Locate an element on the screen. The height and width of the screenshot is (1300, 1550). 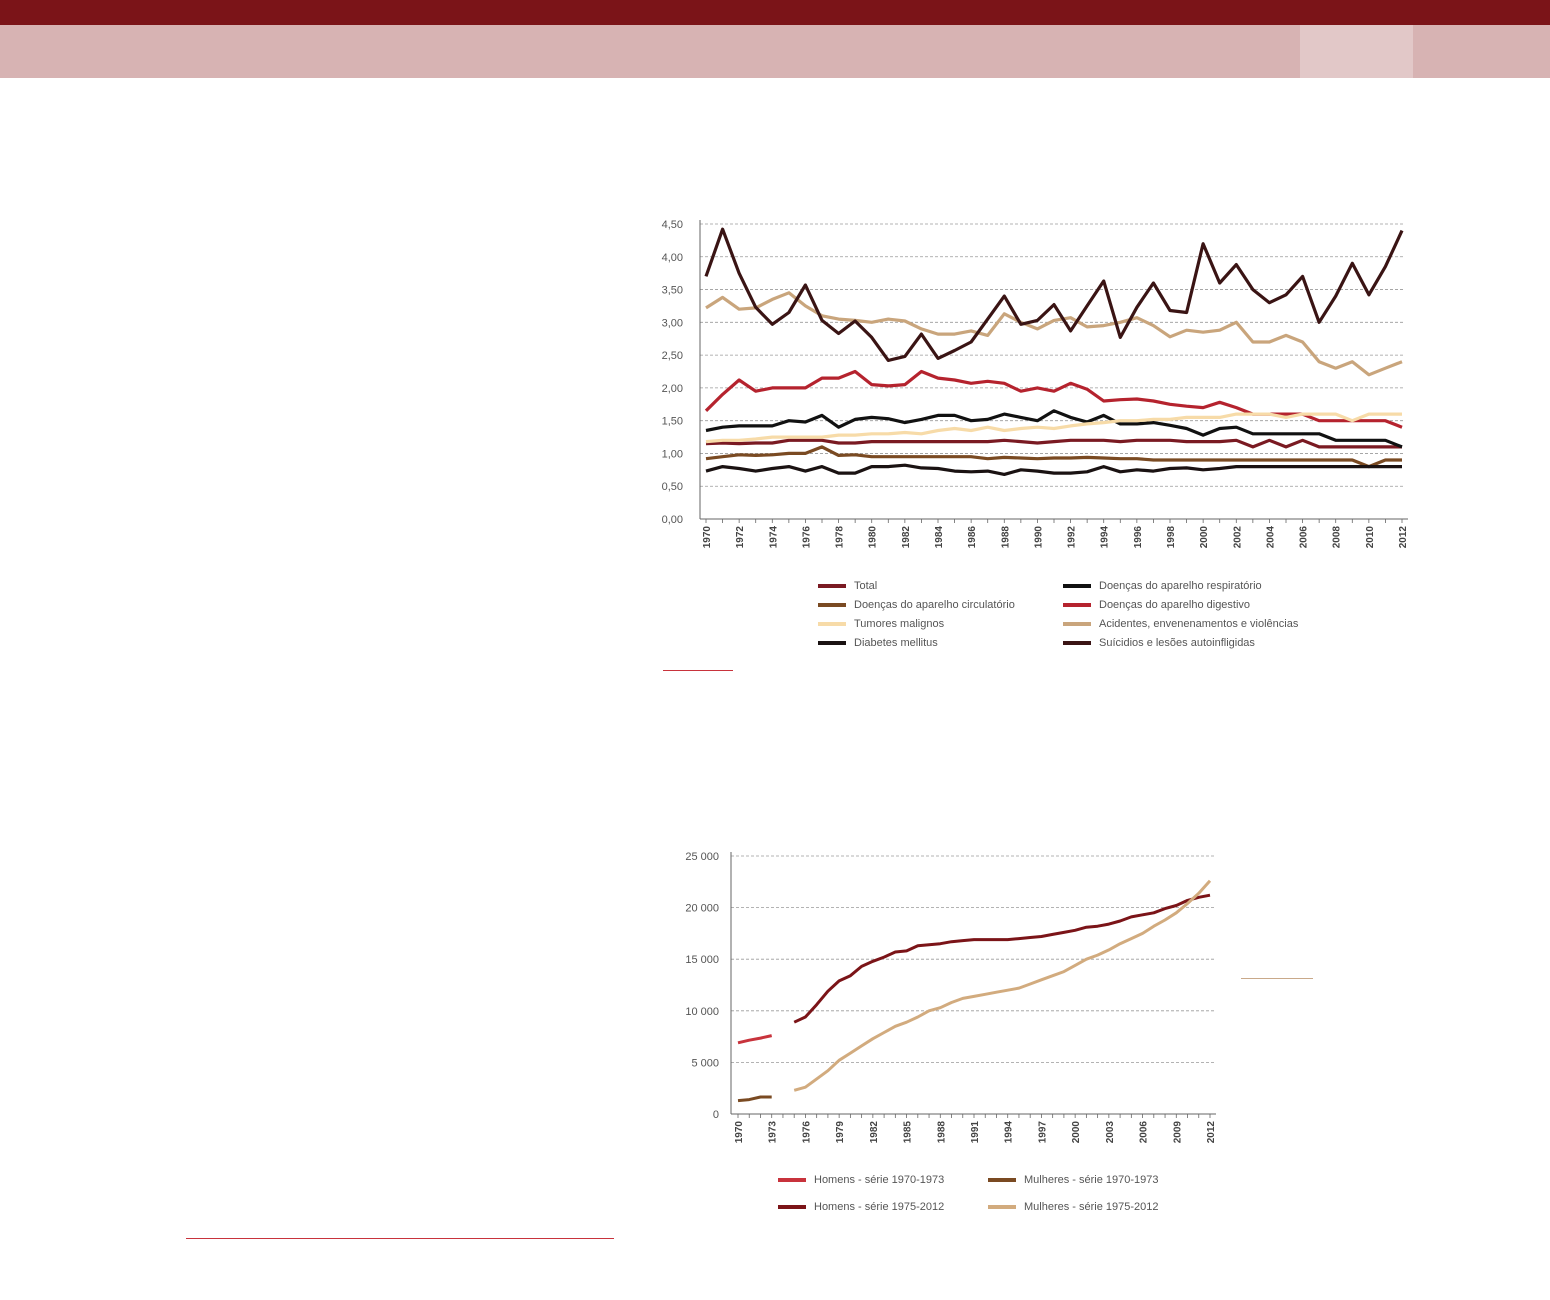
chart-2-y-tick-label: 5 000 is located at coordinates (705, 1063).